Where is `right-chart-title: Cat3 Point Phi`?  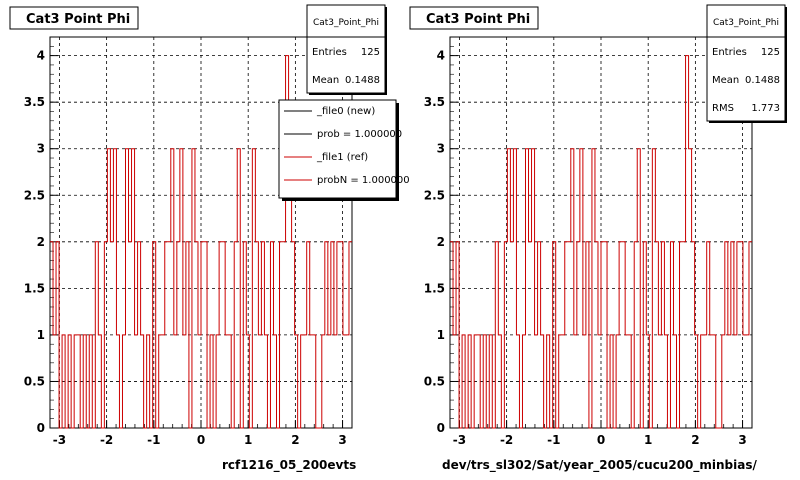 right-chart-title: Cat3 Point Phi is located at coordinates (478, 19).